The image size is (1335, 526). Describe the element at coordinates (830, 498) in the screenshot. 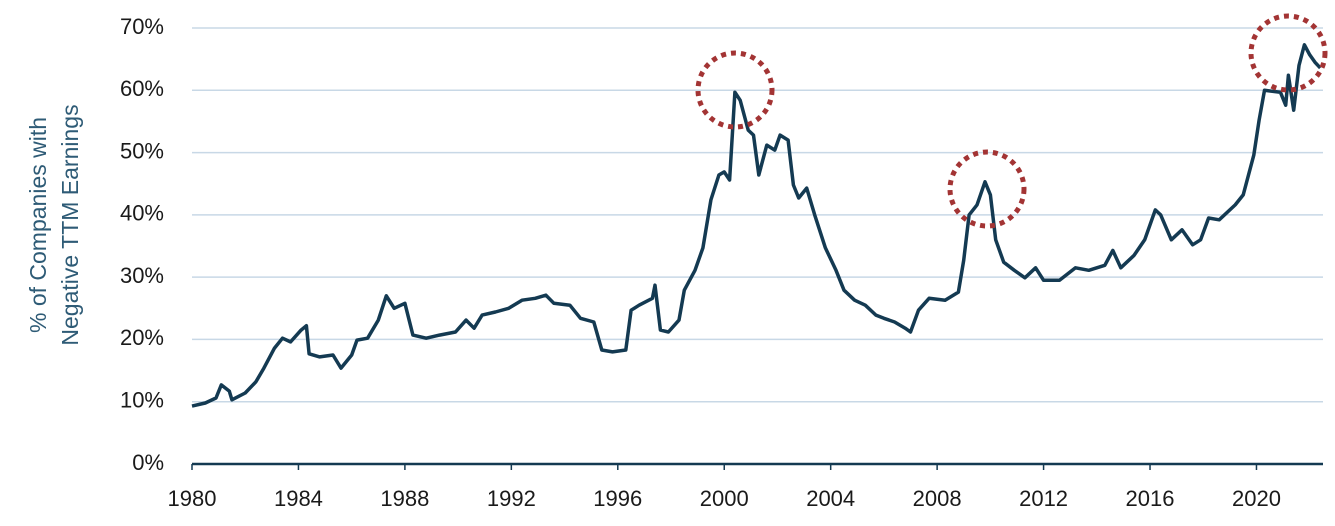

I see `x-tick-label: 2004` at that location.